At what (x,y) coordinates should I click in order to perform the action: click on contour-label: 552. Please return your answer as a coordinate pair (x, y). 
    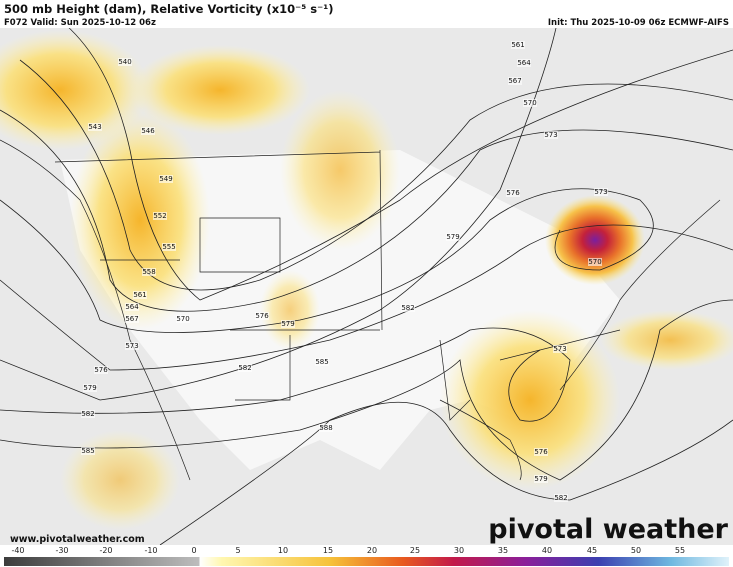
    Looking at the image, I should click on (159, 216).